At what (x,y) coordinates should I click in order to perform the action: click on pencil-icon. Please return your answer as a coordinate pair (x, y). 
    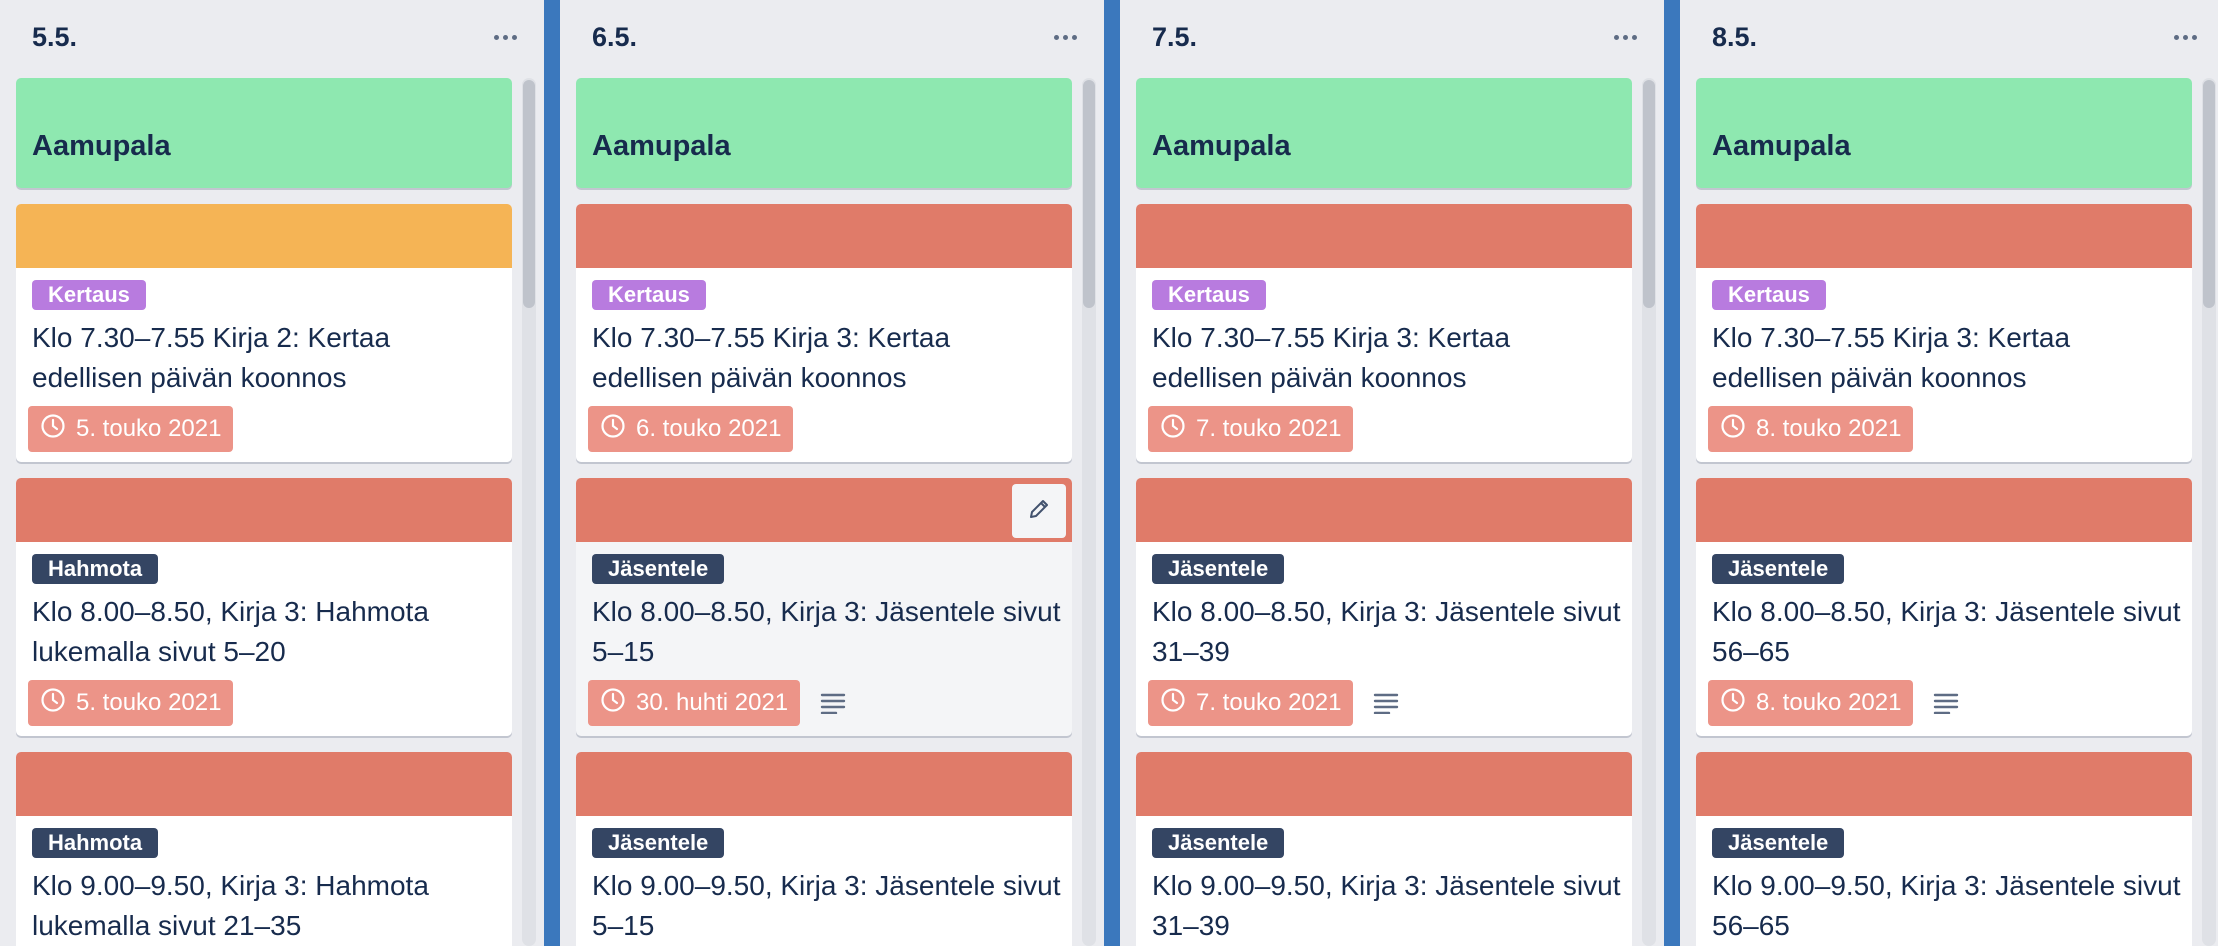
    Looking at the image, I should click on (1039, 511).